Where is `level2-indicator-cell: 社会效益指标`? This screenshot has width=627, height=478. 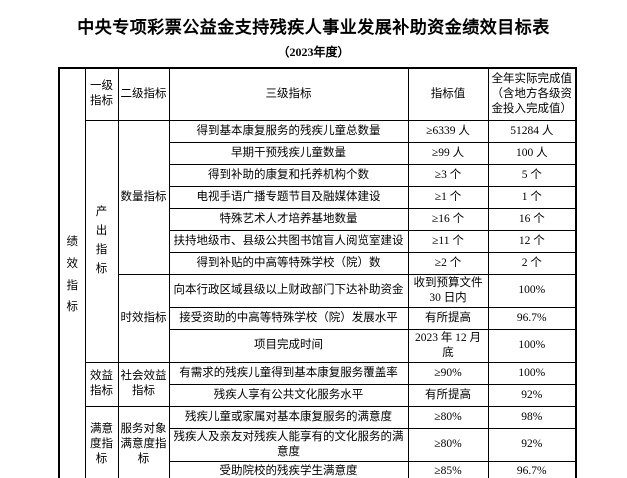 level2-indicator-cell: 社会效益指标 is located at coordinates (143, 384).